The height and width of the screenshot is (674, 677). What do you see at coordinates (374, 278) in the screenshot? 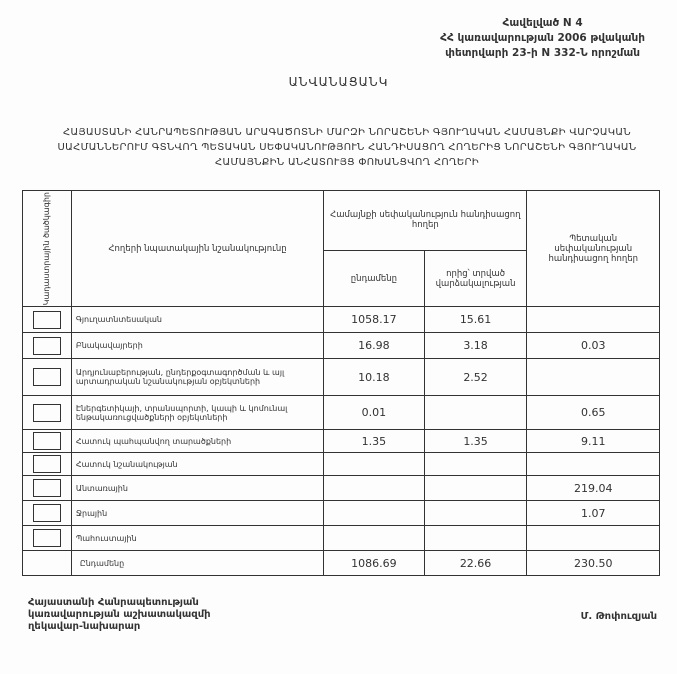
I see `header-total: ընդամենը` at bounding box center [374, 278].